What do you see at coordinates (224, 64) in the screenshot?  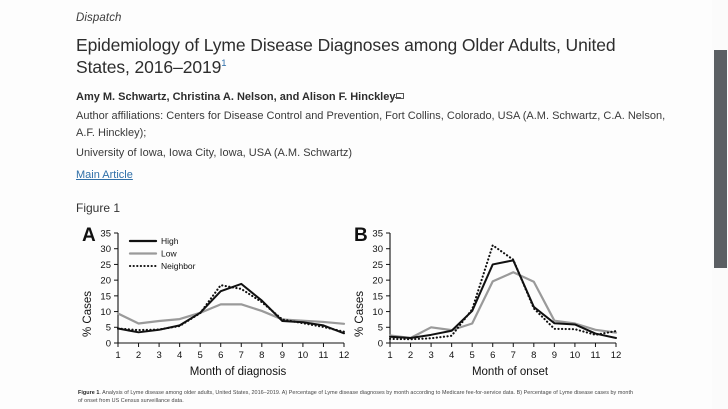 I see `title-reference-link: 1` at bounding box center [224, 64].